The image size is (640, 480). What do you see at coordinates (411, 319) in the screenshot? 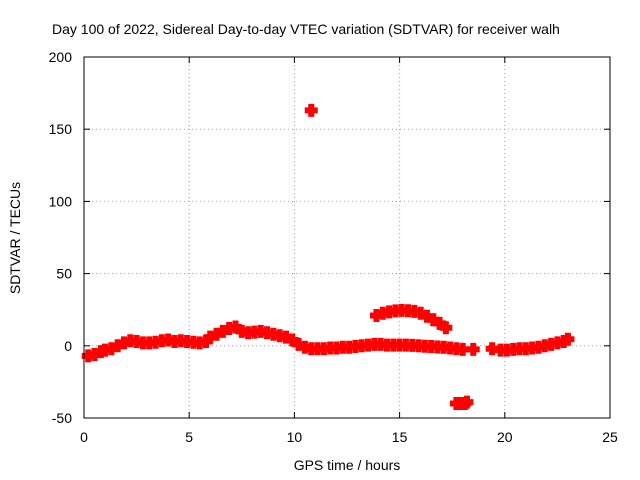
I see `series-arc-segment` at bounding box center [411, 319].